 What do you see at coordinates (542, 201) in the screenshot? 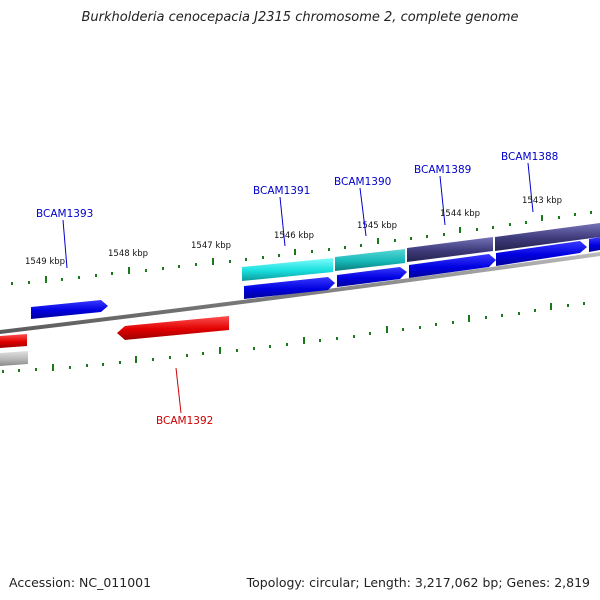
I see `ruler-label-1543: 1543 kbp` at bounding box center [542, 201].